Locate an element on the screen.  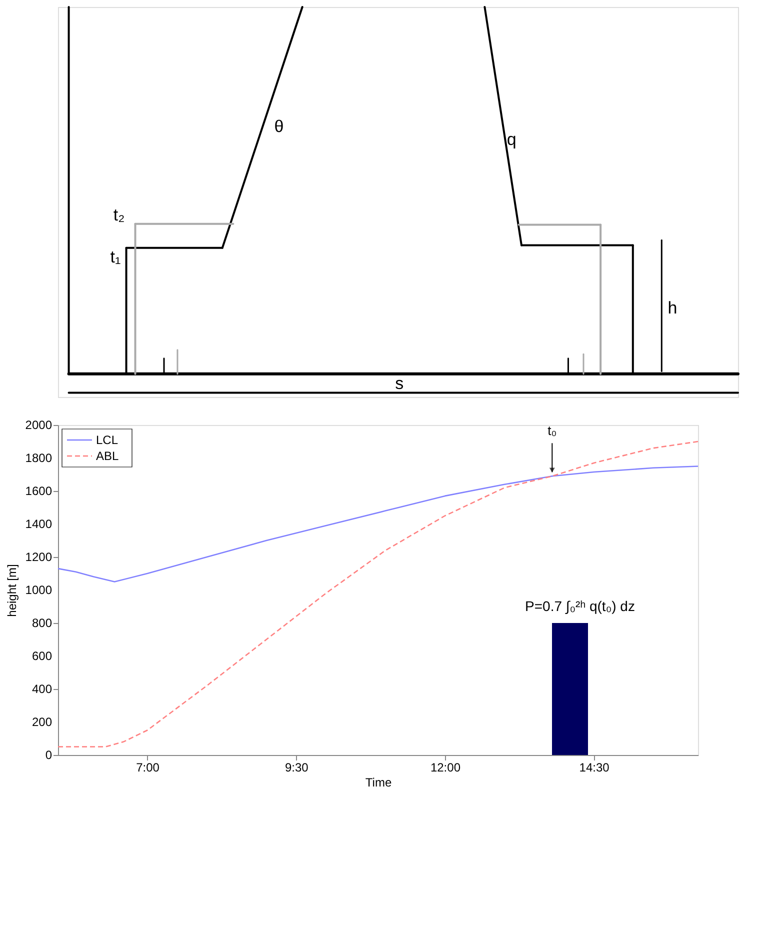
y-tick-label: 1200 is located at coordinates (38, 557).